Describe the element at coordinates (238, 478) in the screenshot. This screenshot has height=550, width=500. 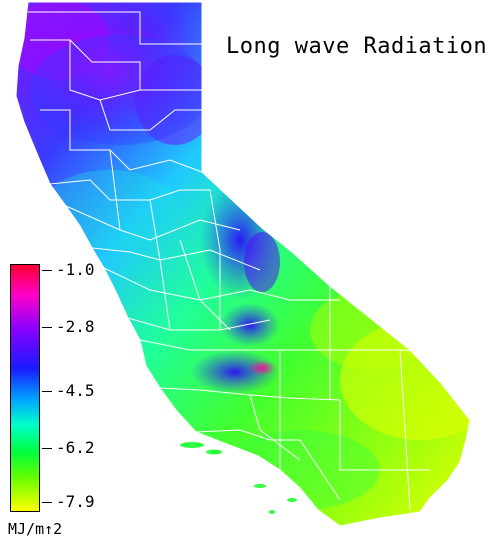
I see `channel-islands` at that location.